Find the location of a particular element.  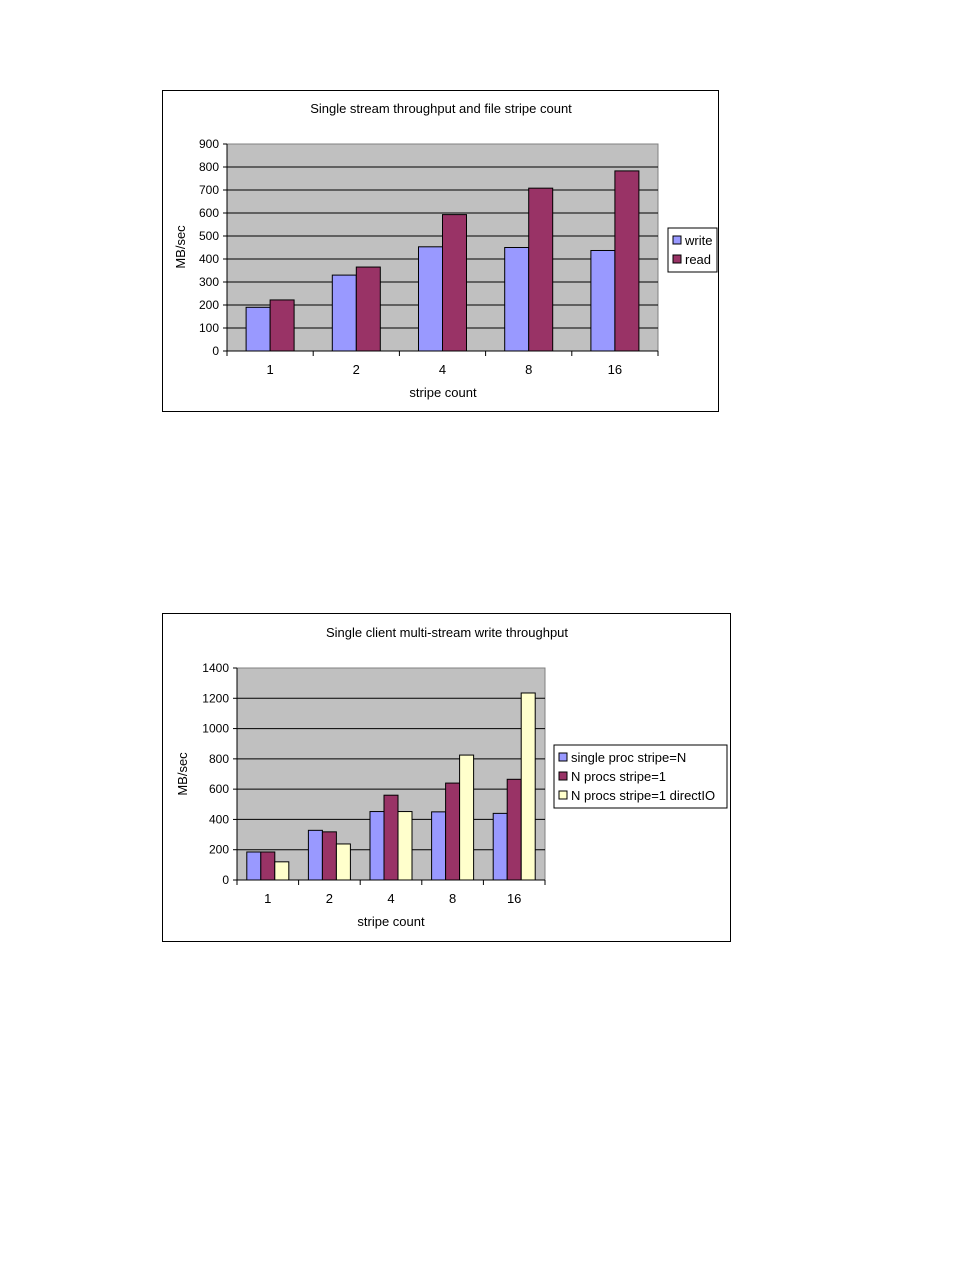

y-tick-label: 1000 is located at coordinates (215, 729).